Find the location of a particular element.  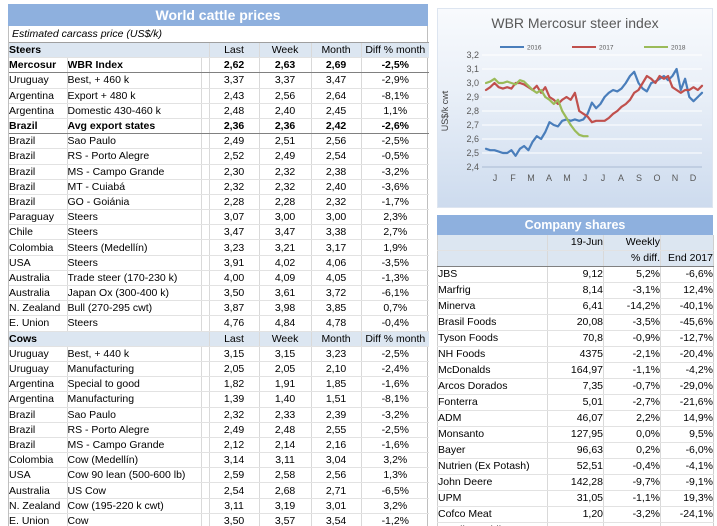

company-row: JBS 9,12 5,2% -6,6% is located at coordinates (575, 274).